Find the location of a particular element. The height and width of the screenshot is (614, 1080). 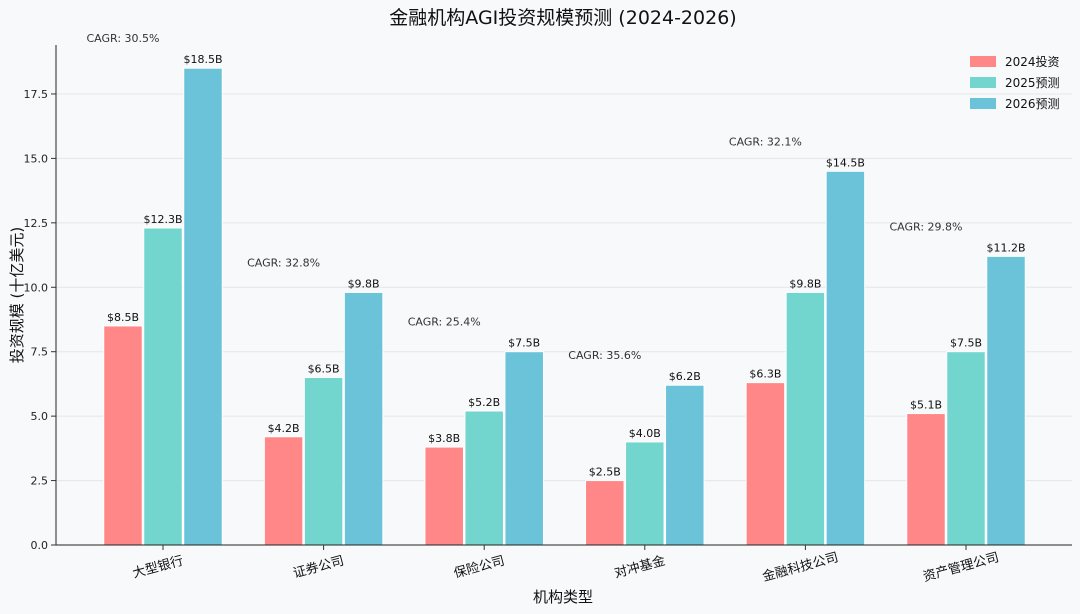

x-axis-label: 机构类型 is located at coordinates (563, 597).